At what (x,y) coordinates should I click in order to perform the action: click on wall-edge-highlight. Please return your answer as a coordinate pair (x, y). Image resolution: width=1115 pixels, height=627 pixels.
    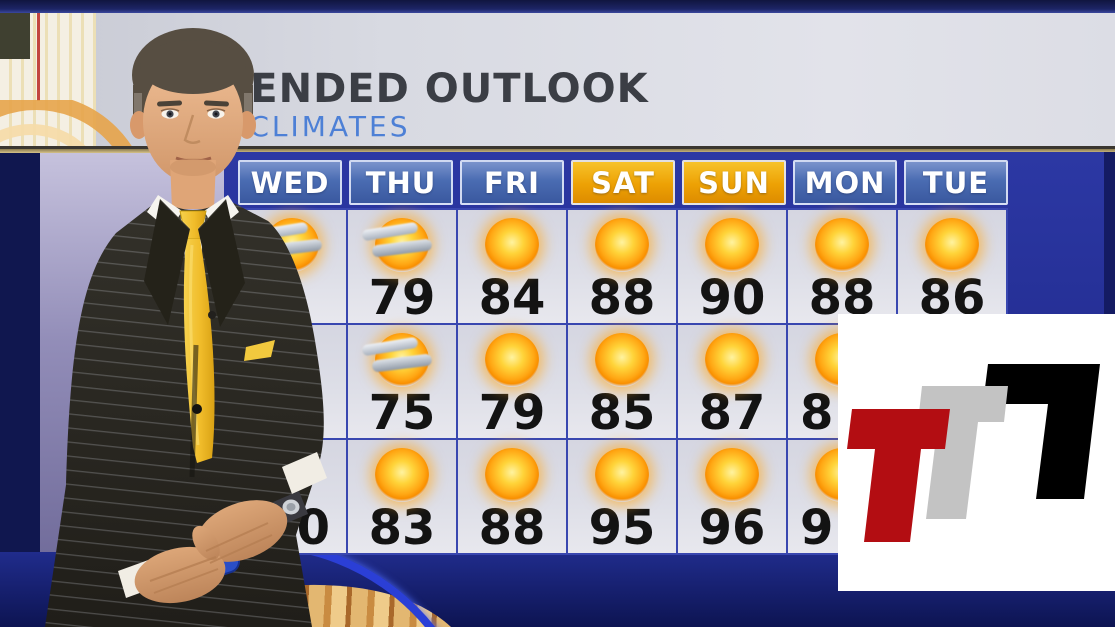
    Looking at the image, I should click on (557, 151).